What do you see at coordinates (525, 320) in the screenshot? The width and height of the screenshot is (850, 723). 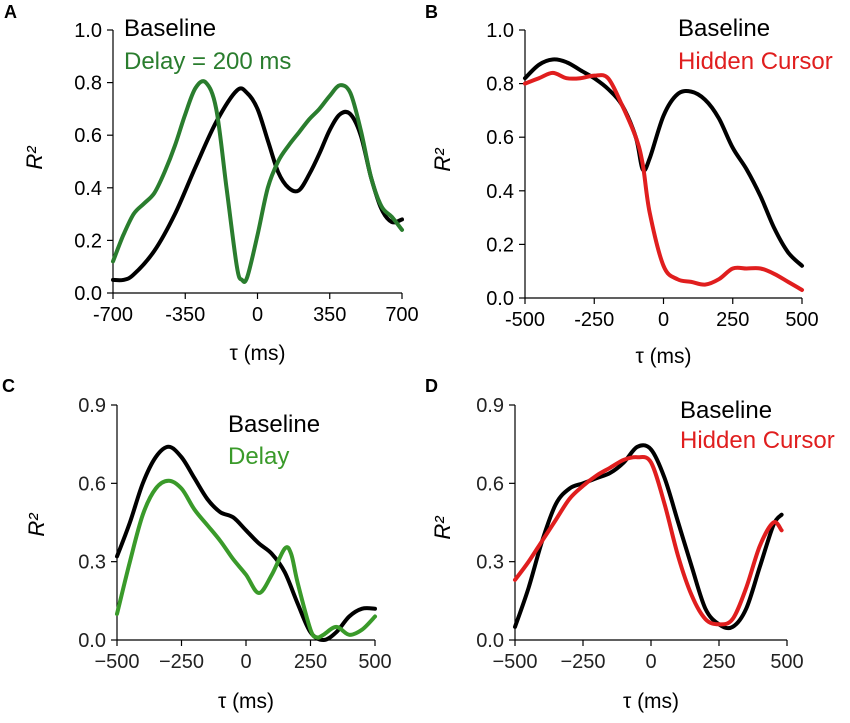 I see `x-tick-label: -500` at bounding box center [525, 320].